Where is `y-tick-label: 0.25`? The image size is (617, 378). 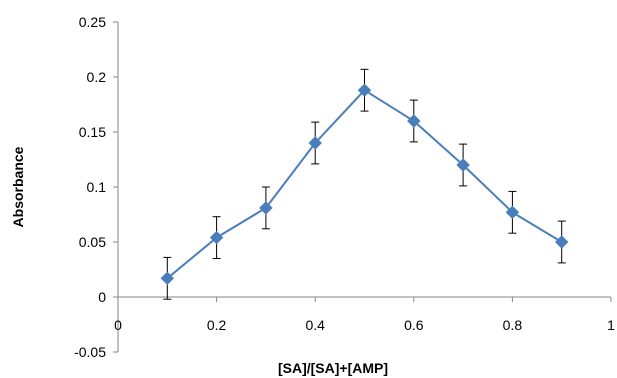
y-tick-label: 0.25 is located at coordinates (92, 22).